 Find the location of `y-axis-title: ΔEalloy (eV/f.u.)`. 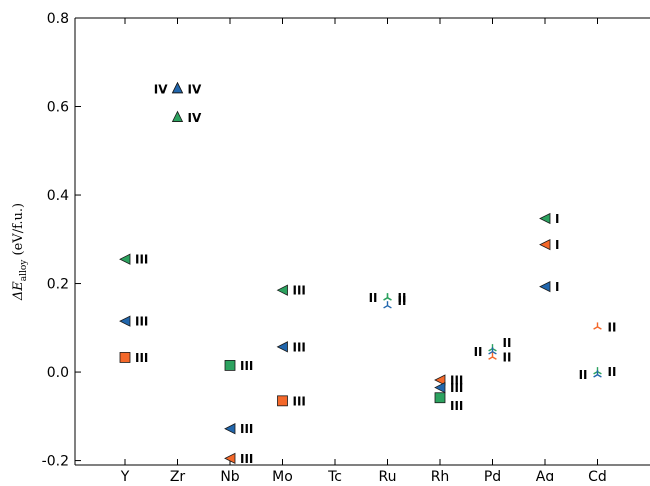

y-axis-title: ΔEalloy (eV/f.u.) is located at coordinates (20, 252).